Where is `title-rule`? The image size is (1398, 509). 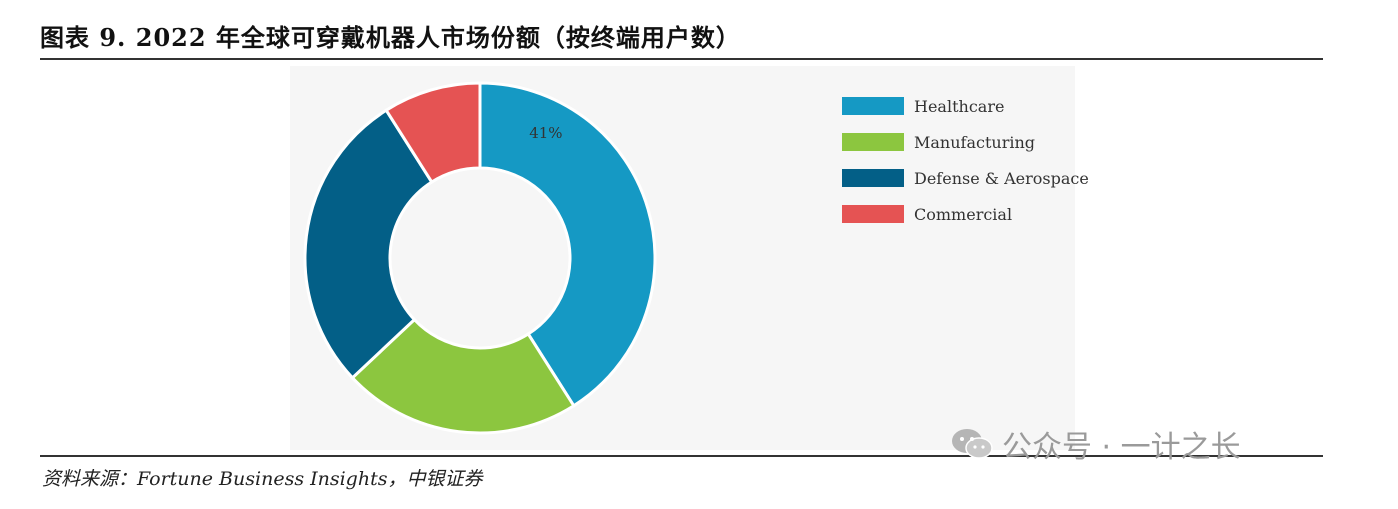 title-rule is located at coordinates (681, 59).